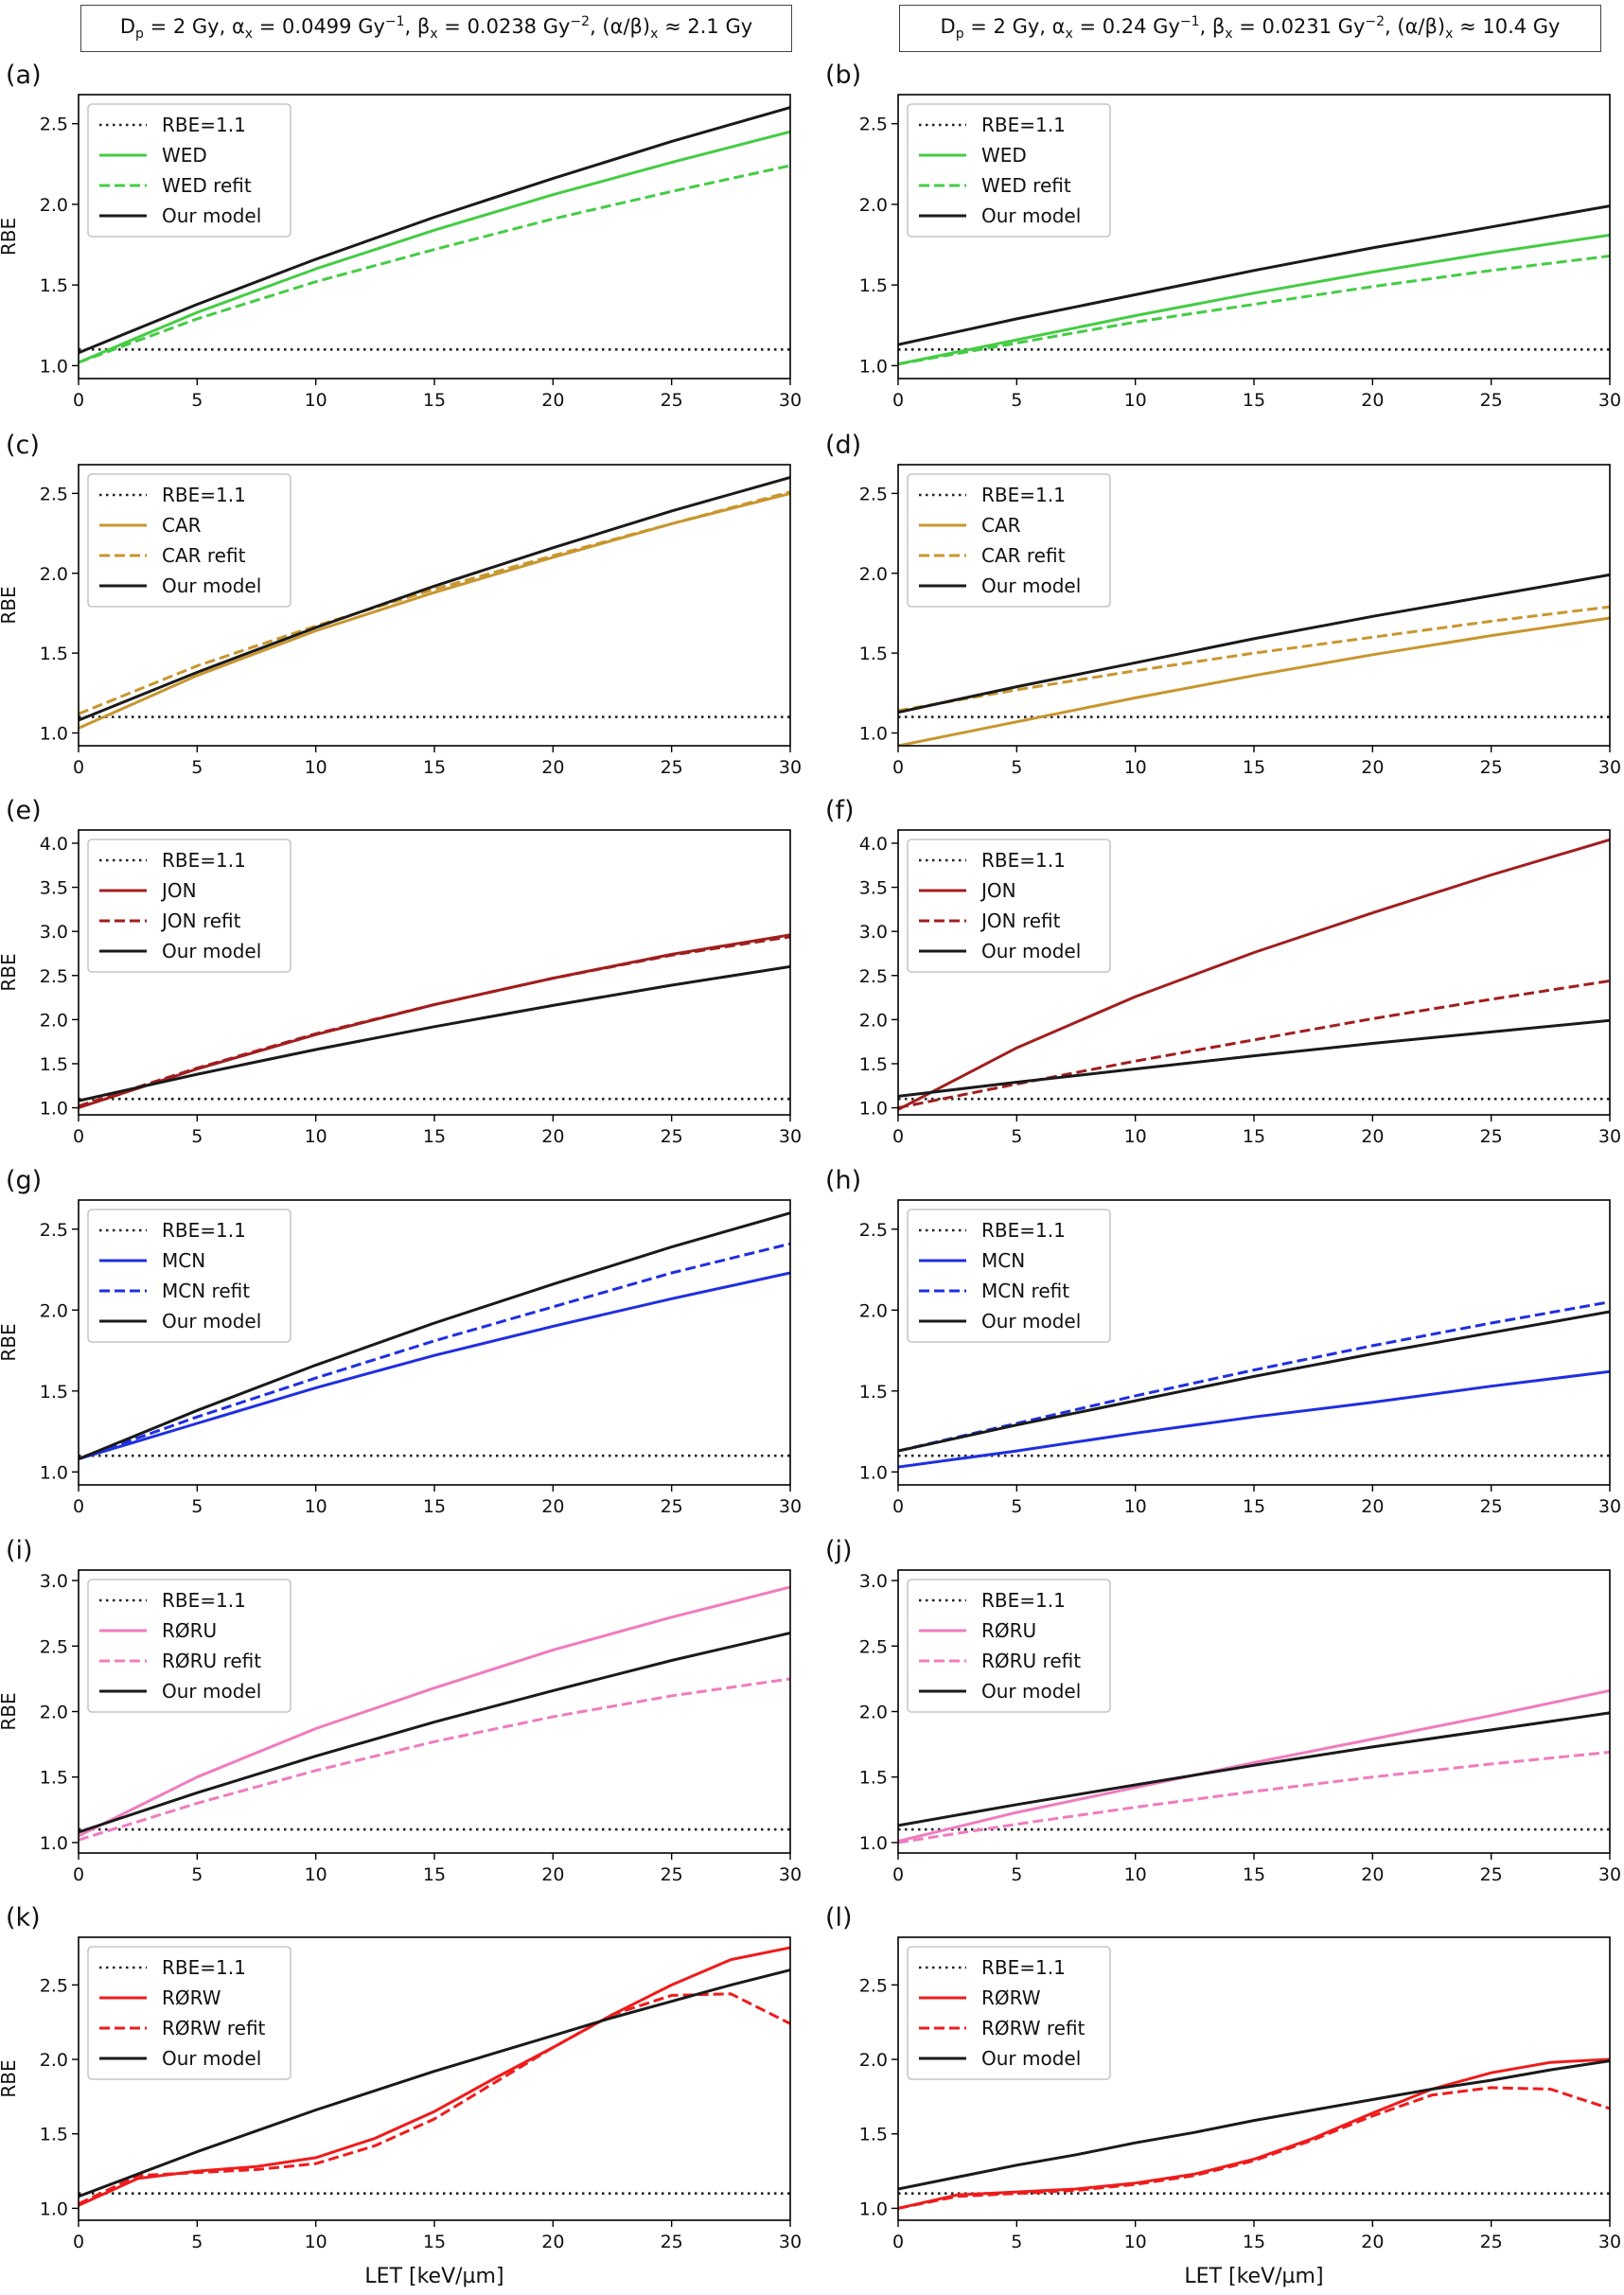 The image size is (1624, 2295). I want to click on legend-label: JON refit, so click(201, 920).